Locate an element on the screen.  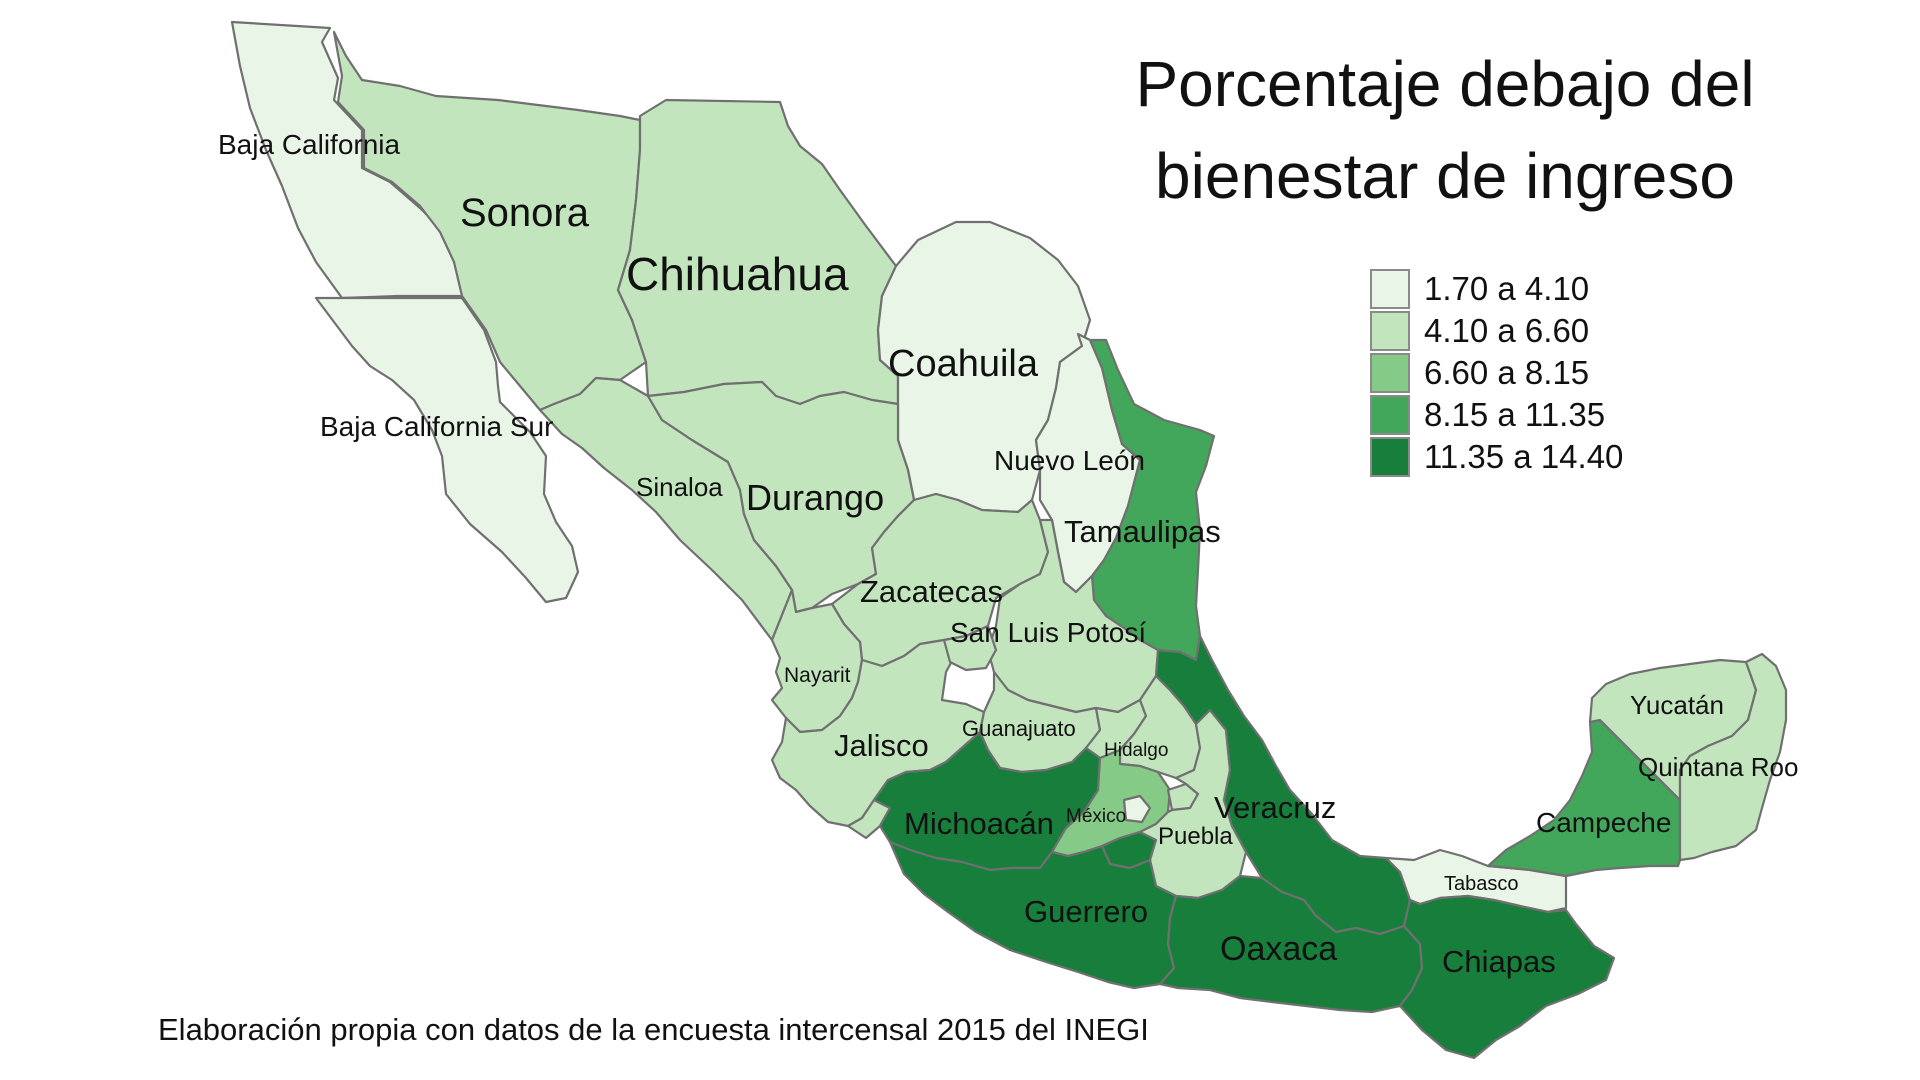
legend-item: 4.10 a 6.60 is located at coordinates (1496, 331).